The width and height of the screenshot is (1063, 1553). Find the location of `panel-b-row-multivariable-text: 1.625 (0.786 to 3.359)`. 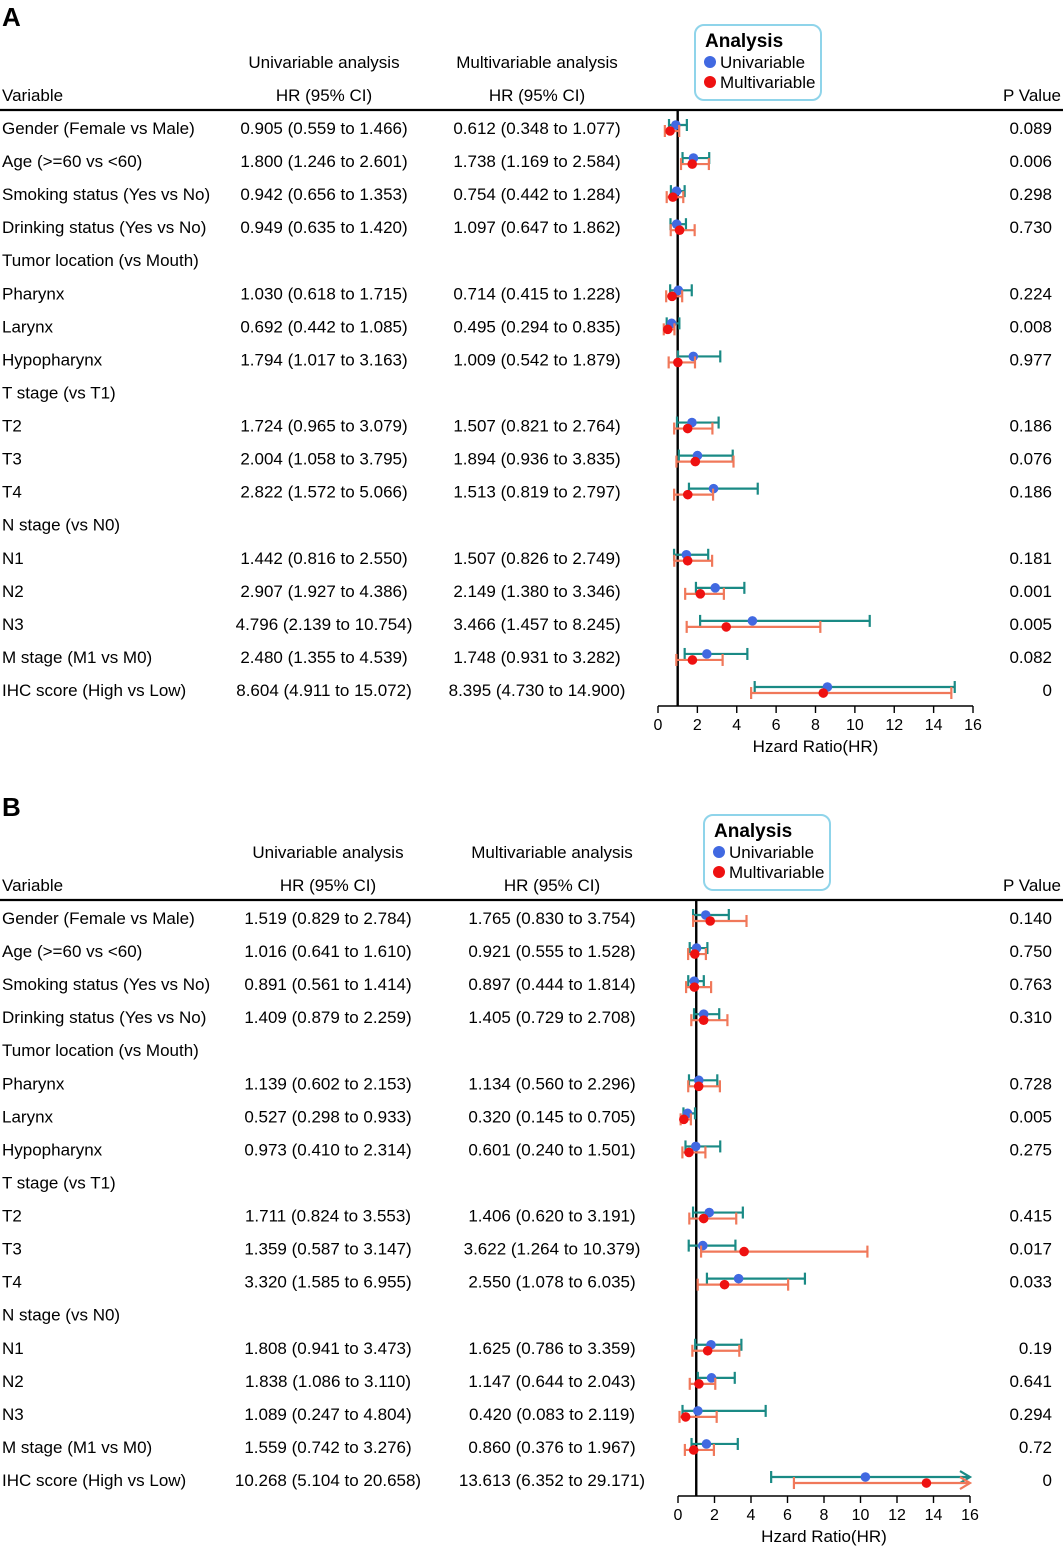

panel-b-row-multivariable-text: 1.625 (0.786 to 3.359) is located at coordinates (551, 1348).